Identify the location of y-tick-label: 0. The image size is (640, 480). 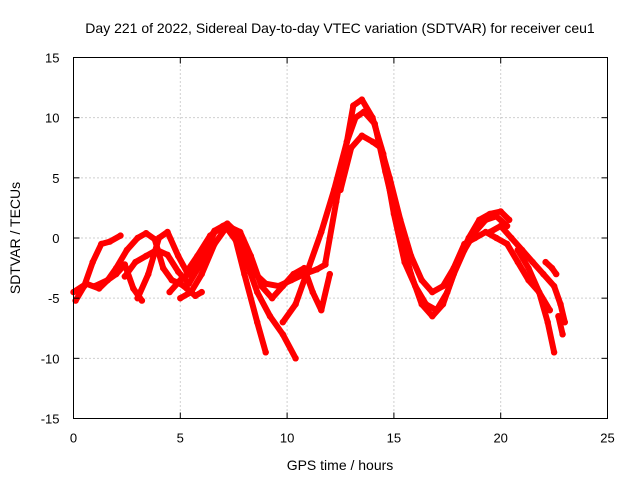
(55, 238).